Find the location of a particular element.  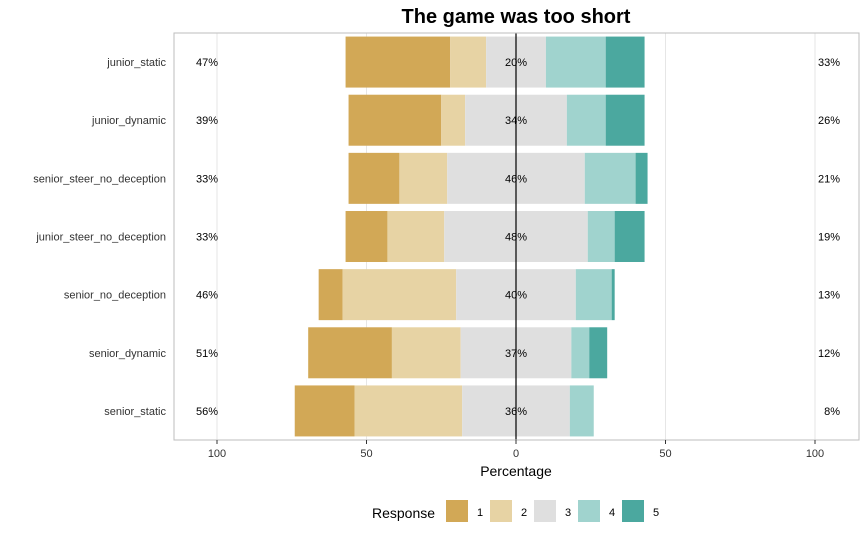

high-percentage-label: 8% is located at coordinates (832, 412).